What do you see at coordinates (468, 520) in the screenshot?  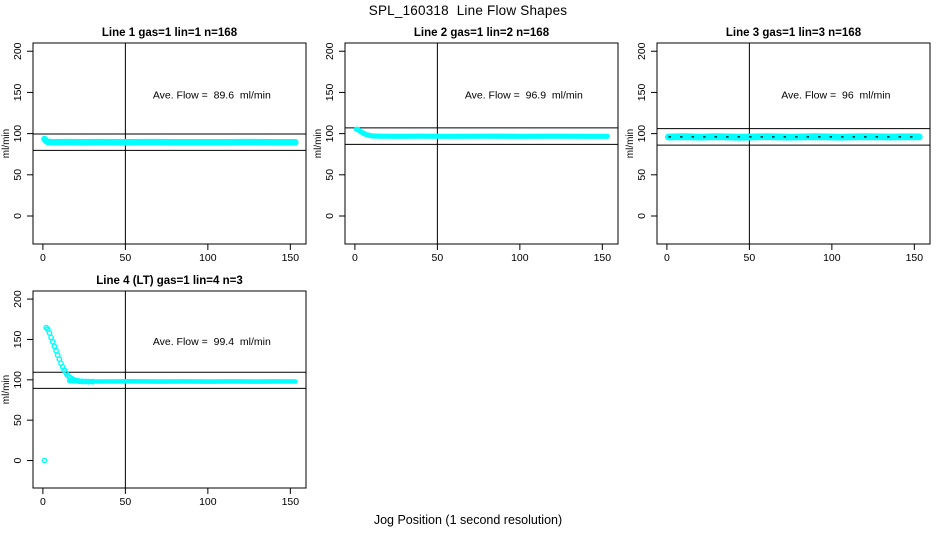 I see `x-axis-label: Jog Position (1 second resolution)` at bounding box center [468, 520].